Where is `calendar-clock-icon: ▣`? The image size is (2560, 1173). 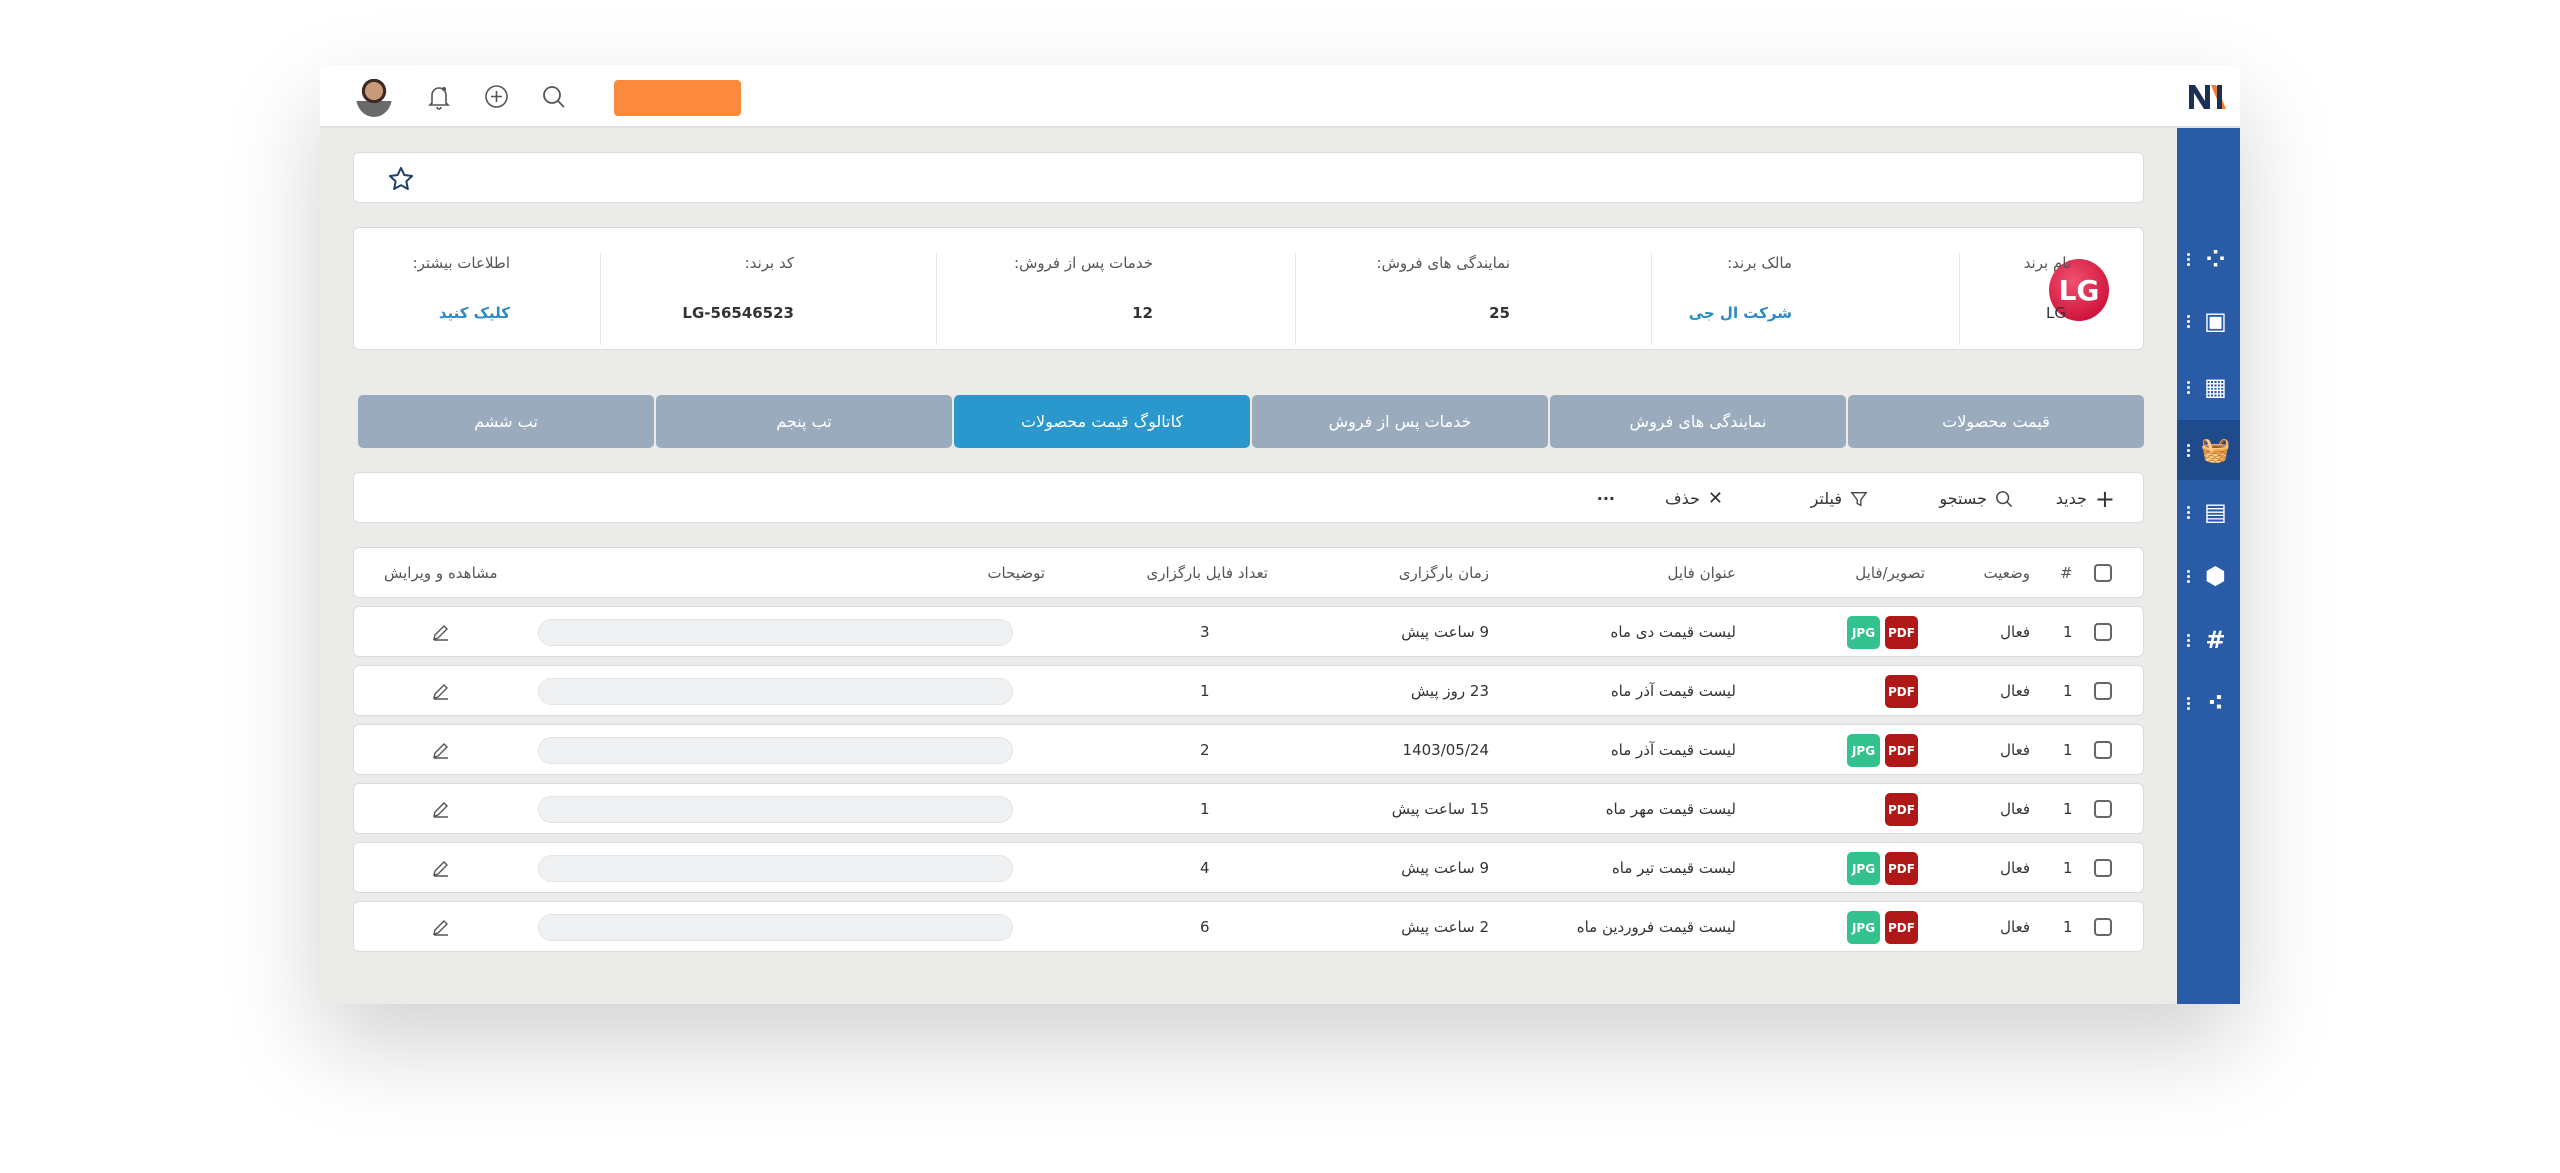 calendar-clock-icon: ▣ is located at coordinates (2215, 321).